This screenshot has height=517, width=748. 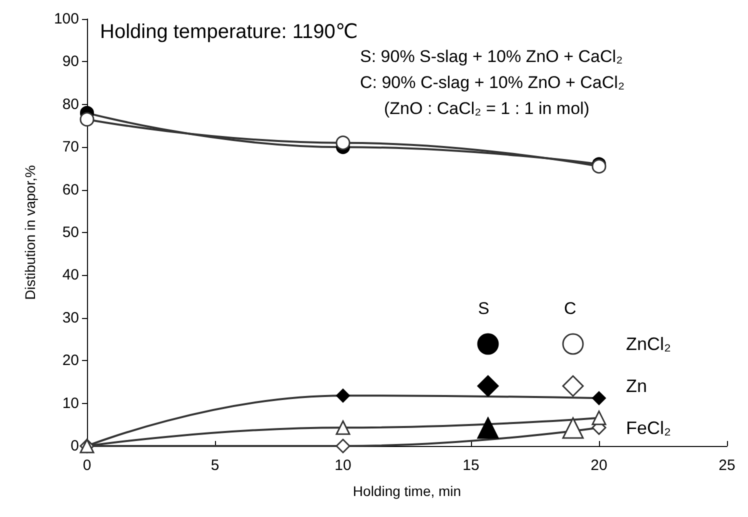 I want to click on annotation: ZnCl₂, so click(x=649, y=344).